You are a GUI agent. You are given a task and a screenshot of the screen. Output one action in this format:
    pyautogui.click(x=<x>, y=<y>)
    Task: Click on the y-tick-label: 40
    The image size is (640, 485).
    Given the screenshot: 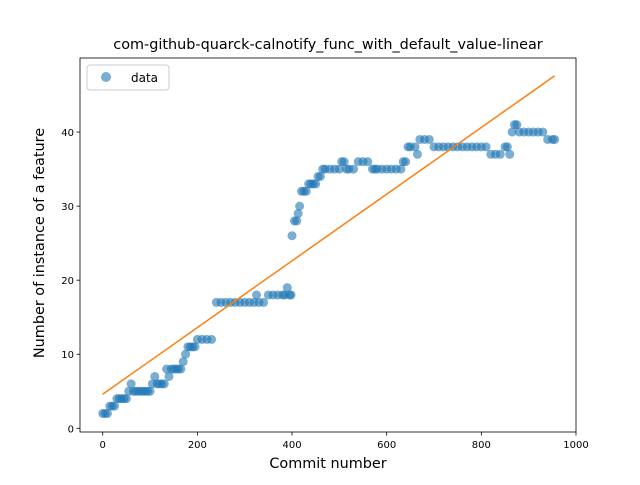 What is the action you would take?
    pyautogui.click(x=67, y=133)
    